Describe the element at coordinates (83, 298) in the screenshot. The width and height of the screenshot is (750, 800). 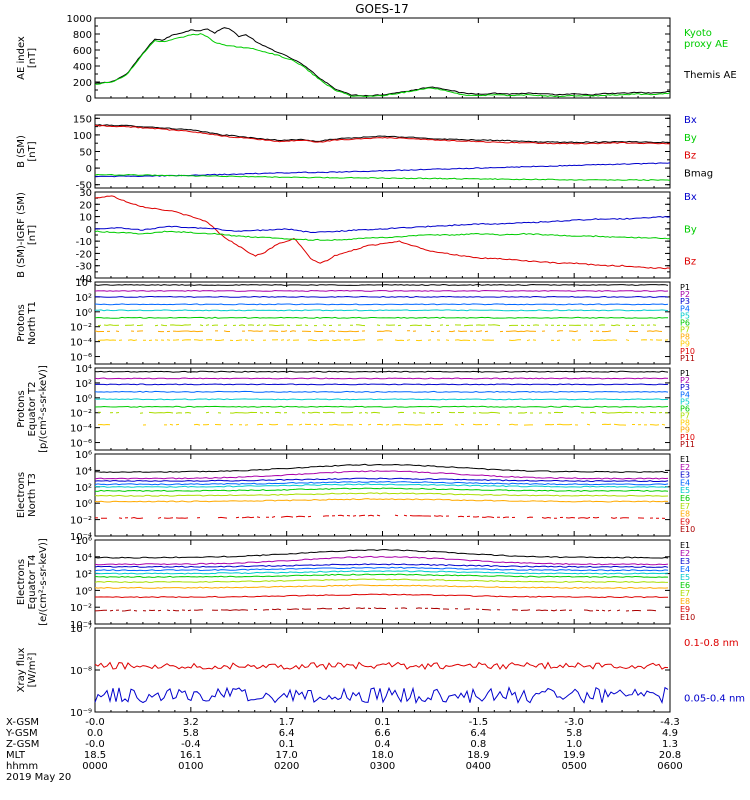
I see `y-tick-label: 10²` at that location.